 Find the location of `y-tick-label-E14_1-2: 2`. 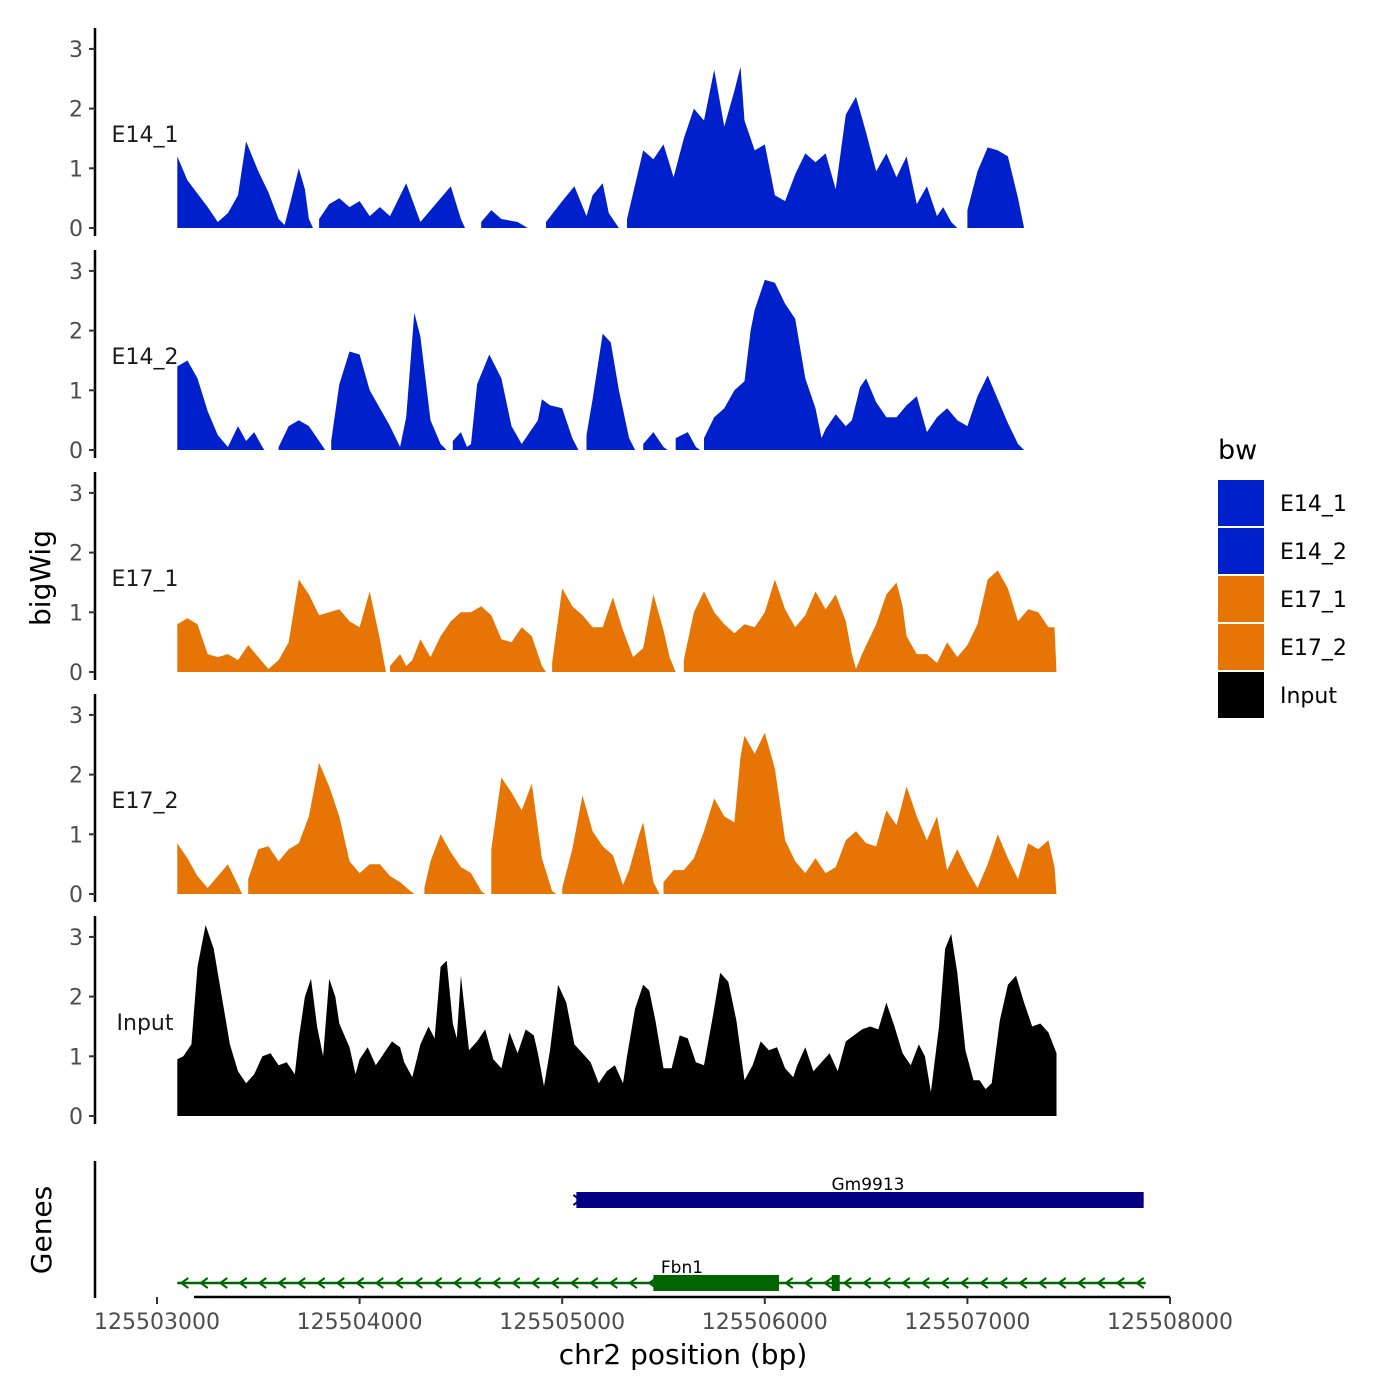

y-tick-label-E14_1-2: 2 is located at coordinates (76, 110).